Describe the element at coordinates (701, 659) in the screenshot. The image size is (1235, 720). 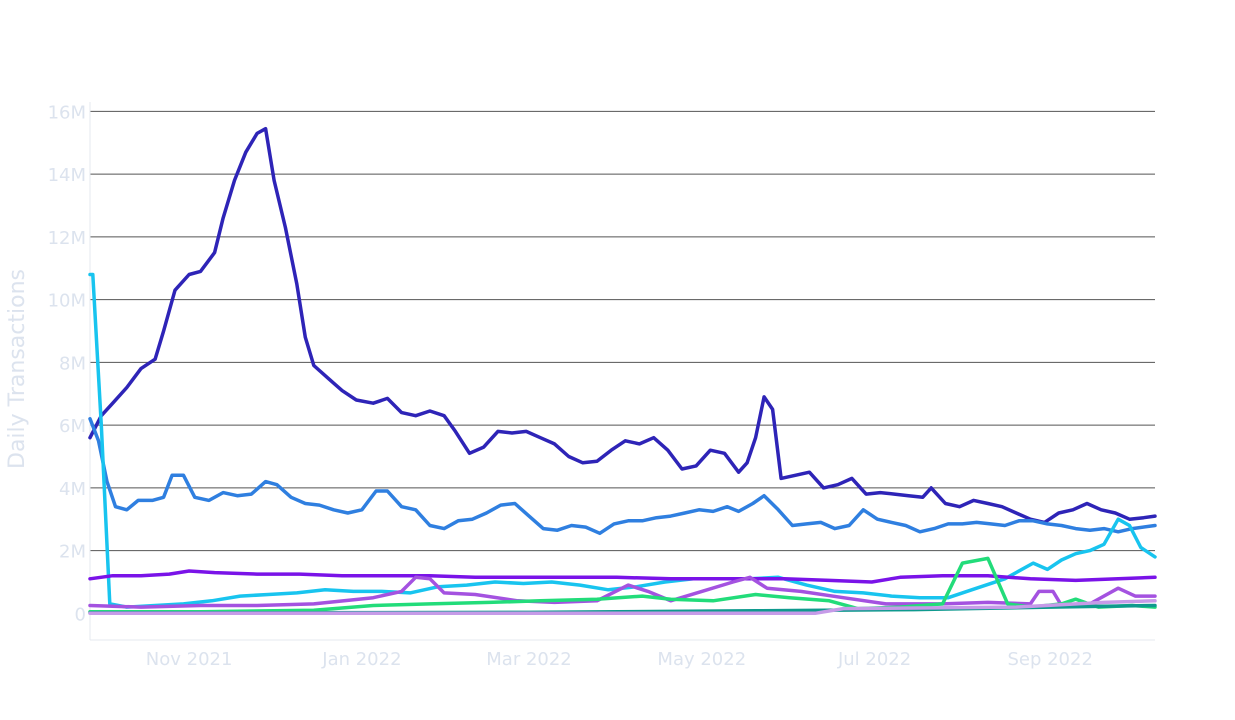
I see `x-tick-label: May 2022` at that location.